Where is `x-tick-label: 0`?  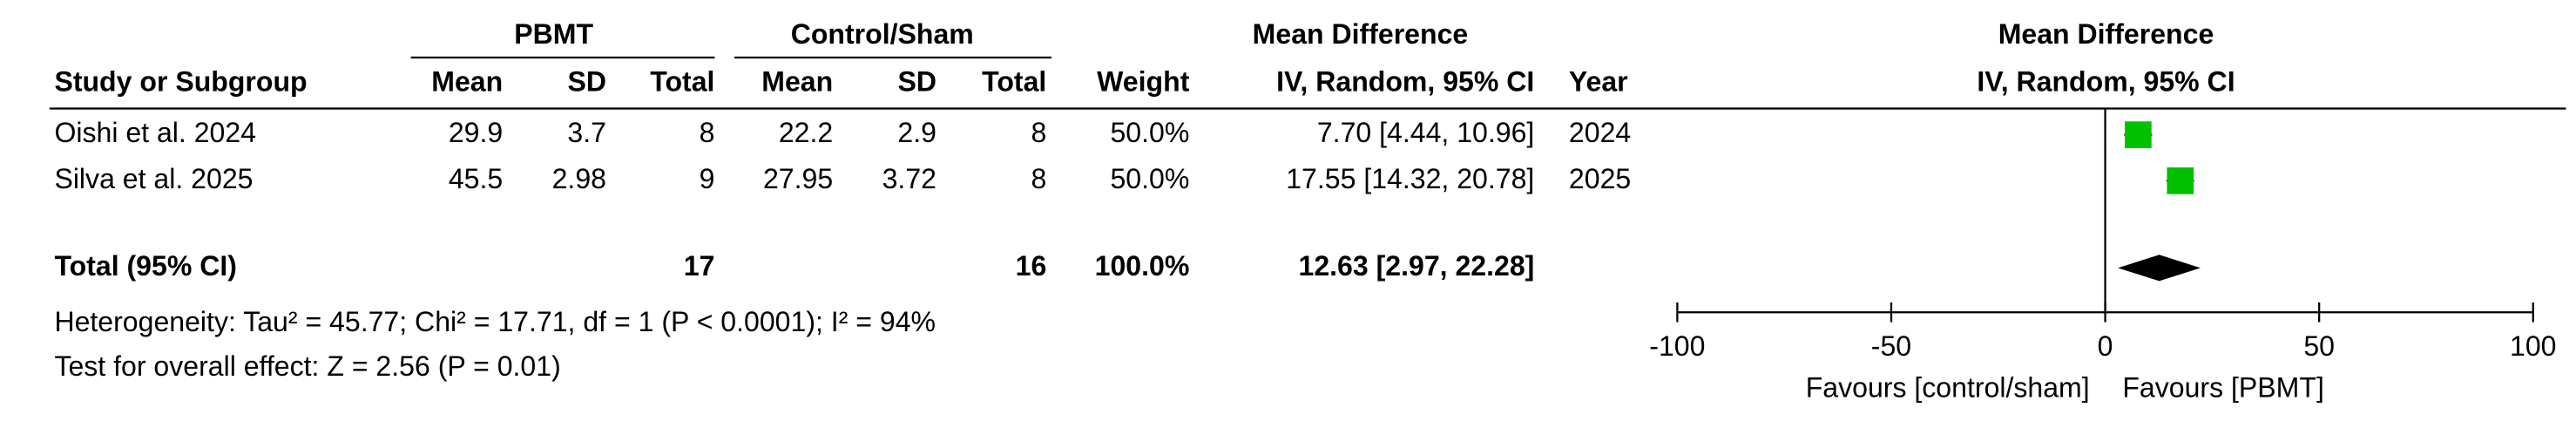
x-tick-label: 0 is located at coordinates (2105, 346).